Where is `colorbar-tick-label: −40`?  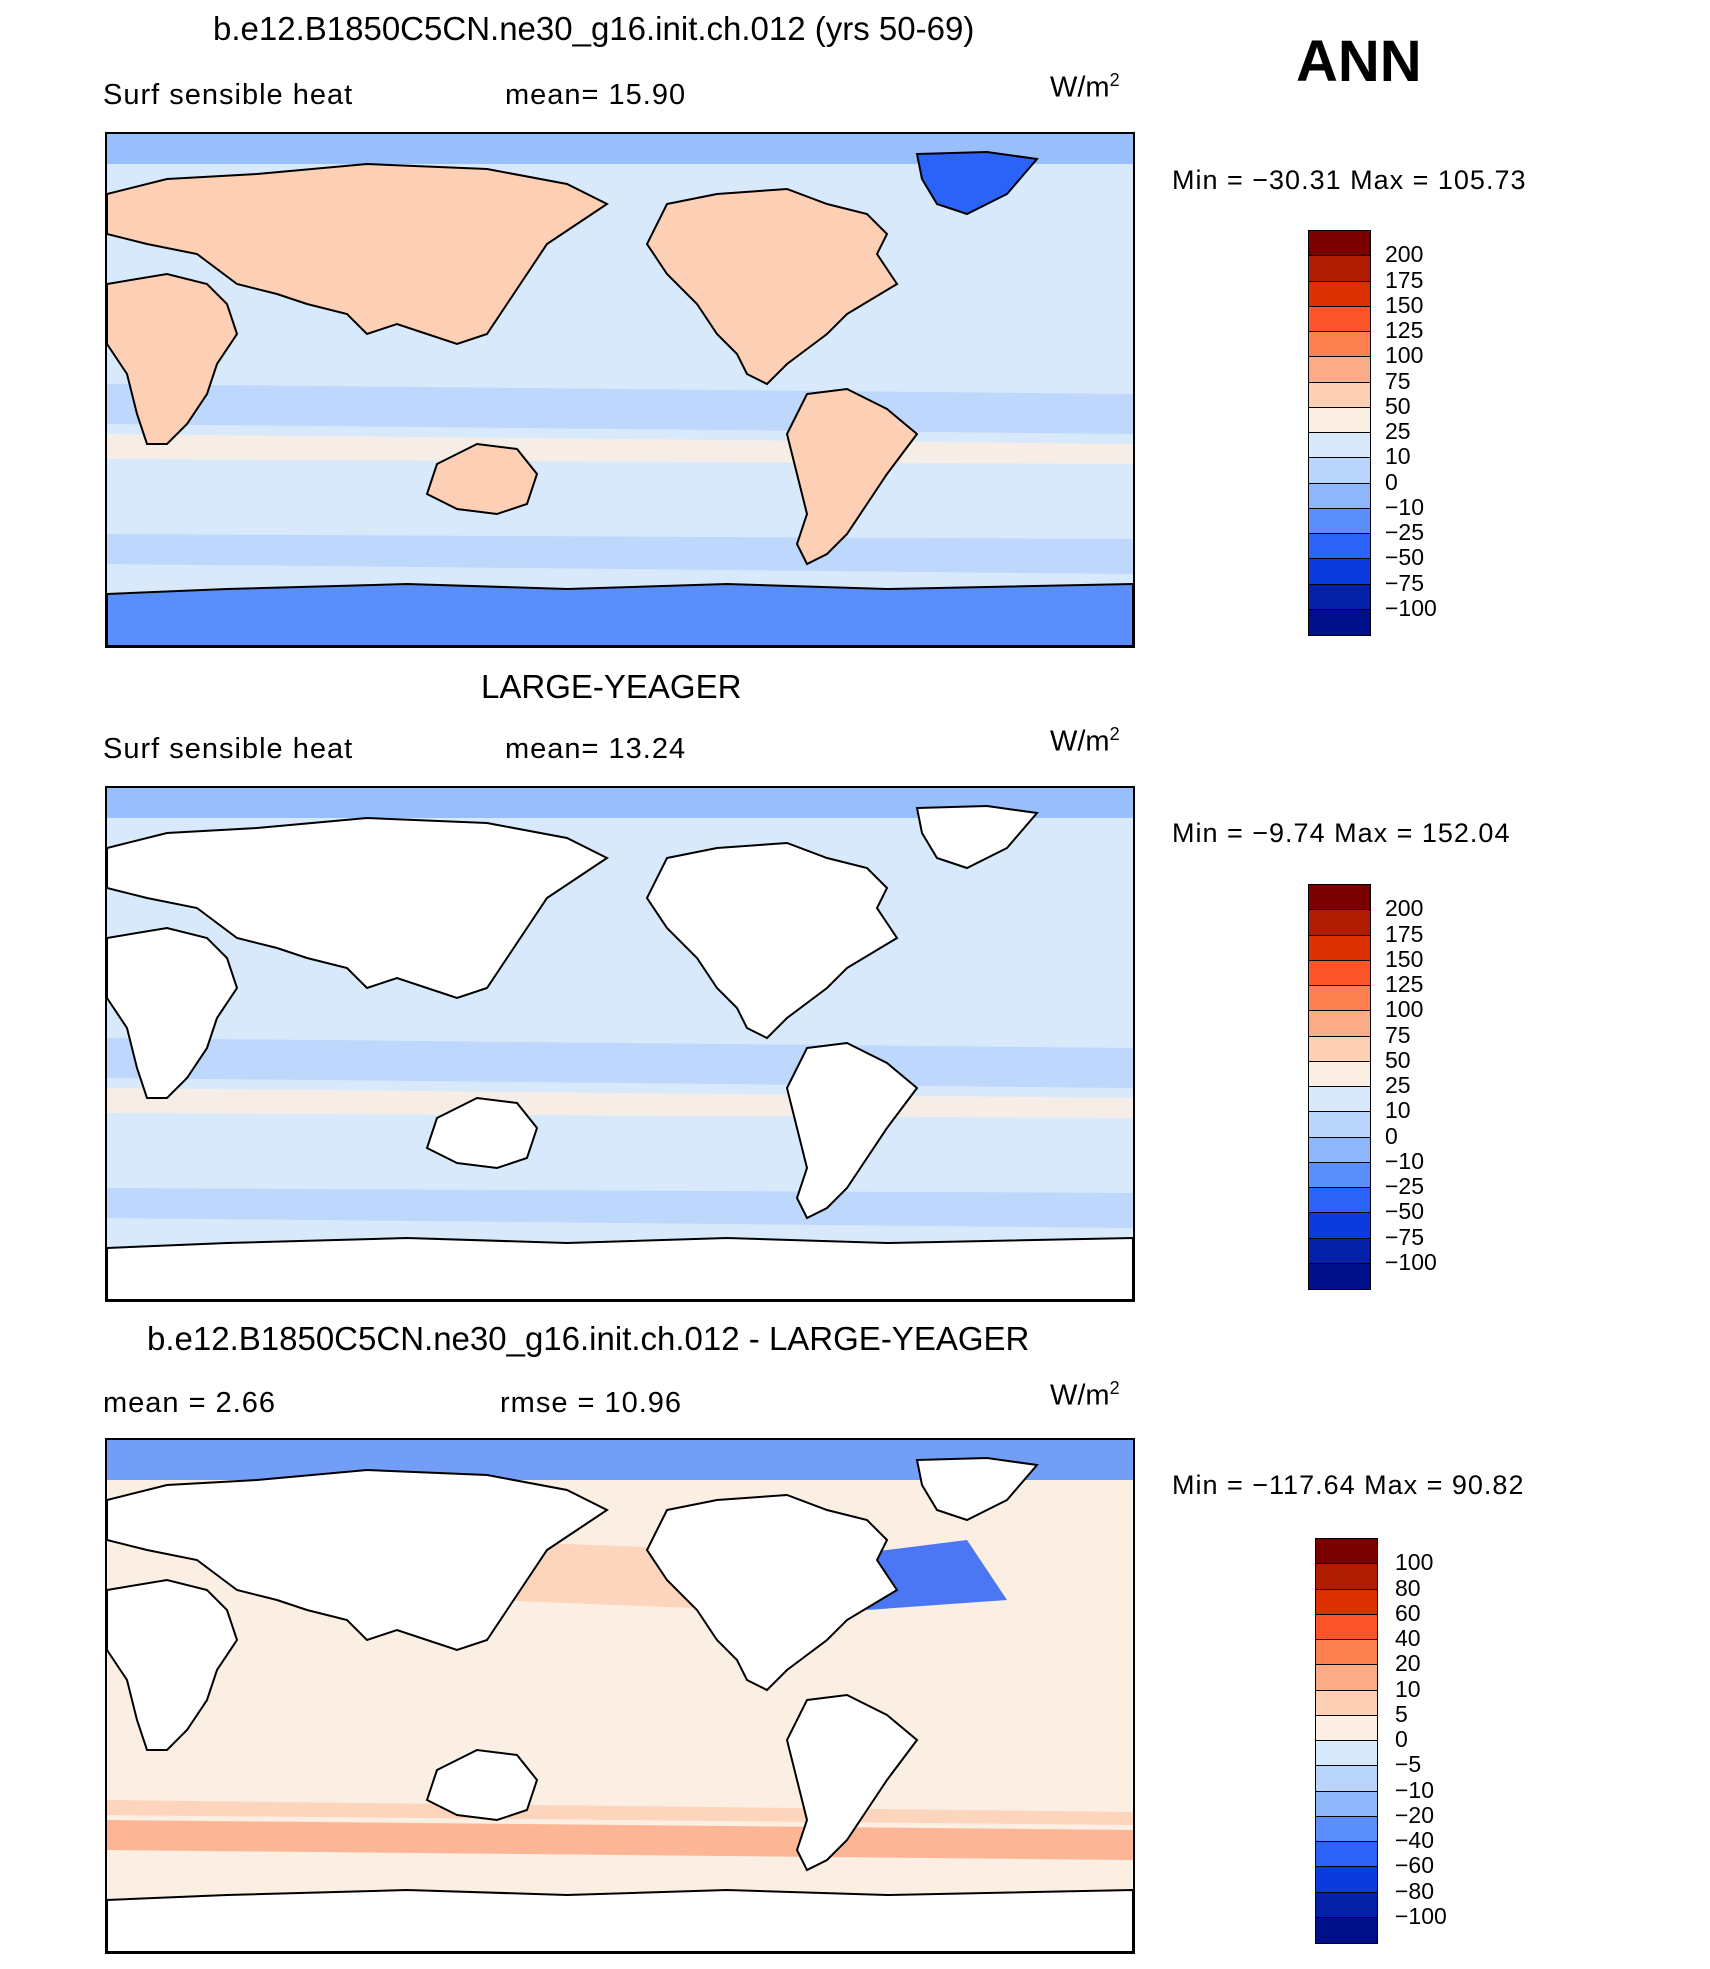 colorbar-tick-label: −40 is located at coordinates (1415, 1840).